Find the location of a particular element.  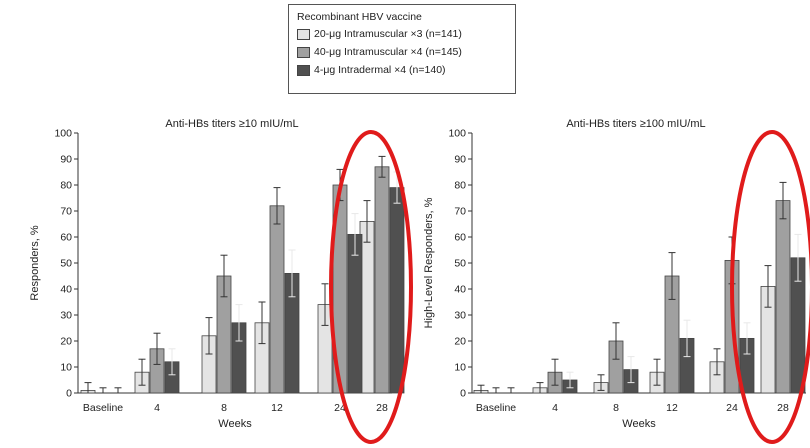

legend-entry-3: 4-μg Intradermal ×4 (n=140) is located at coordinates (371, 70).